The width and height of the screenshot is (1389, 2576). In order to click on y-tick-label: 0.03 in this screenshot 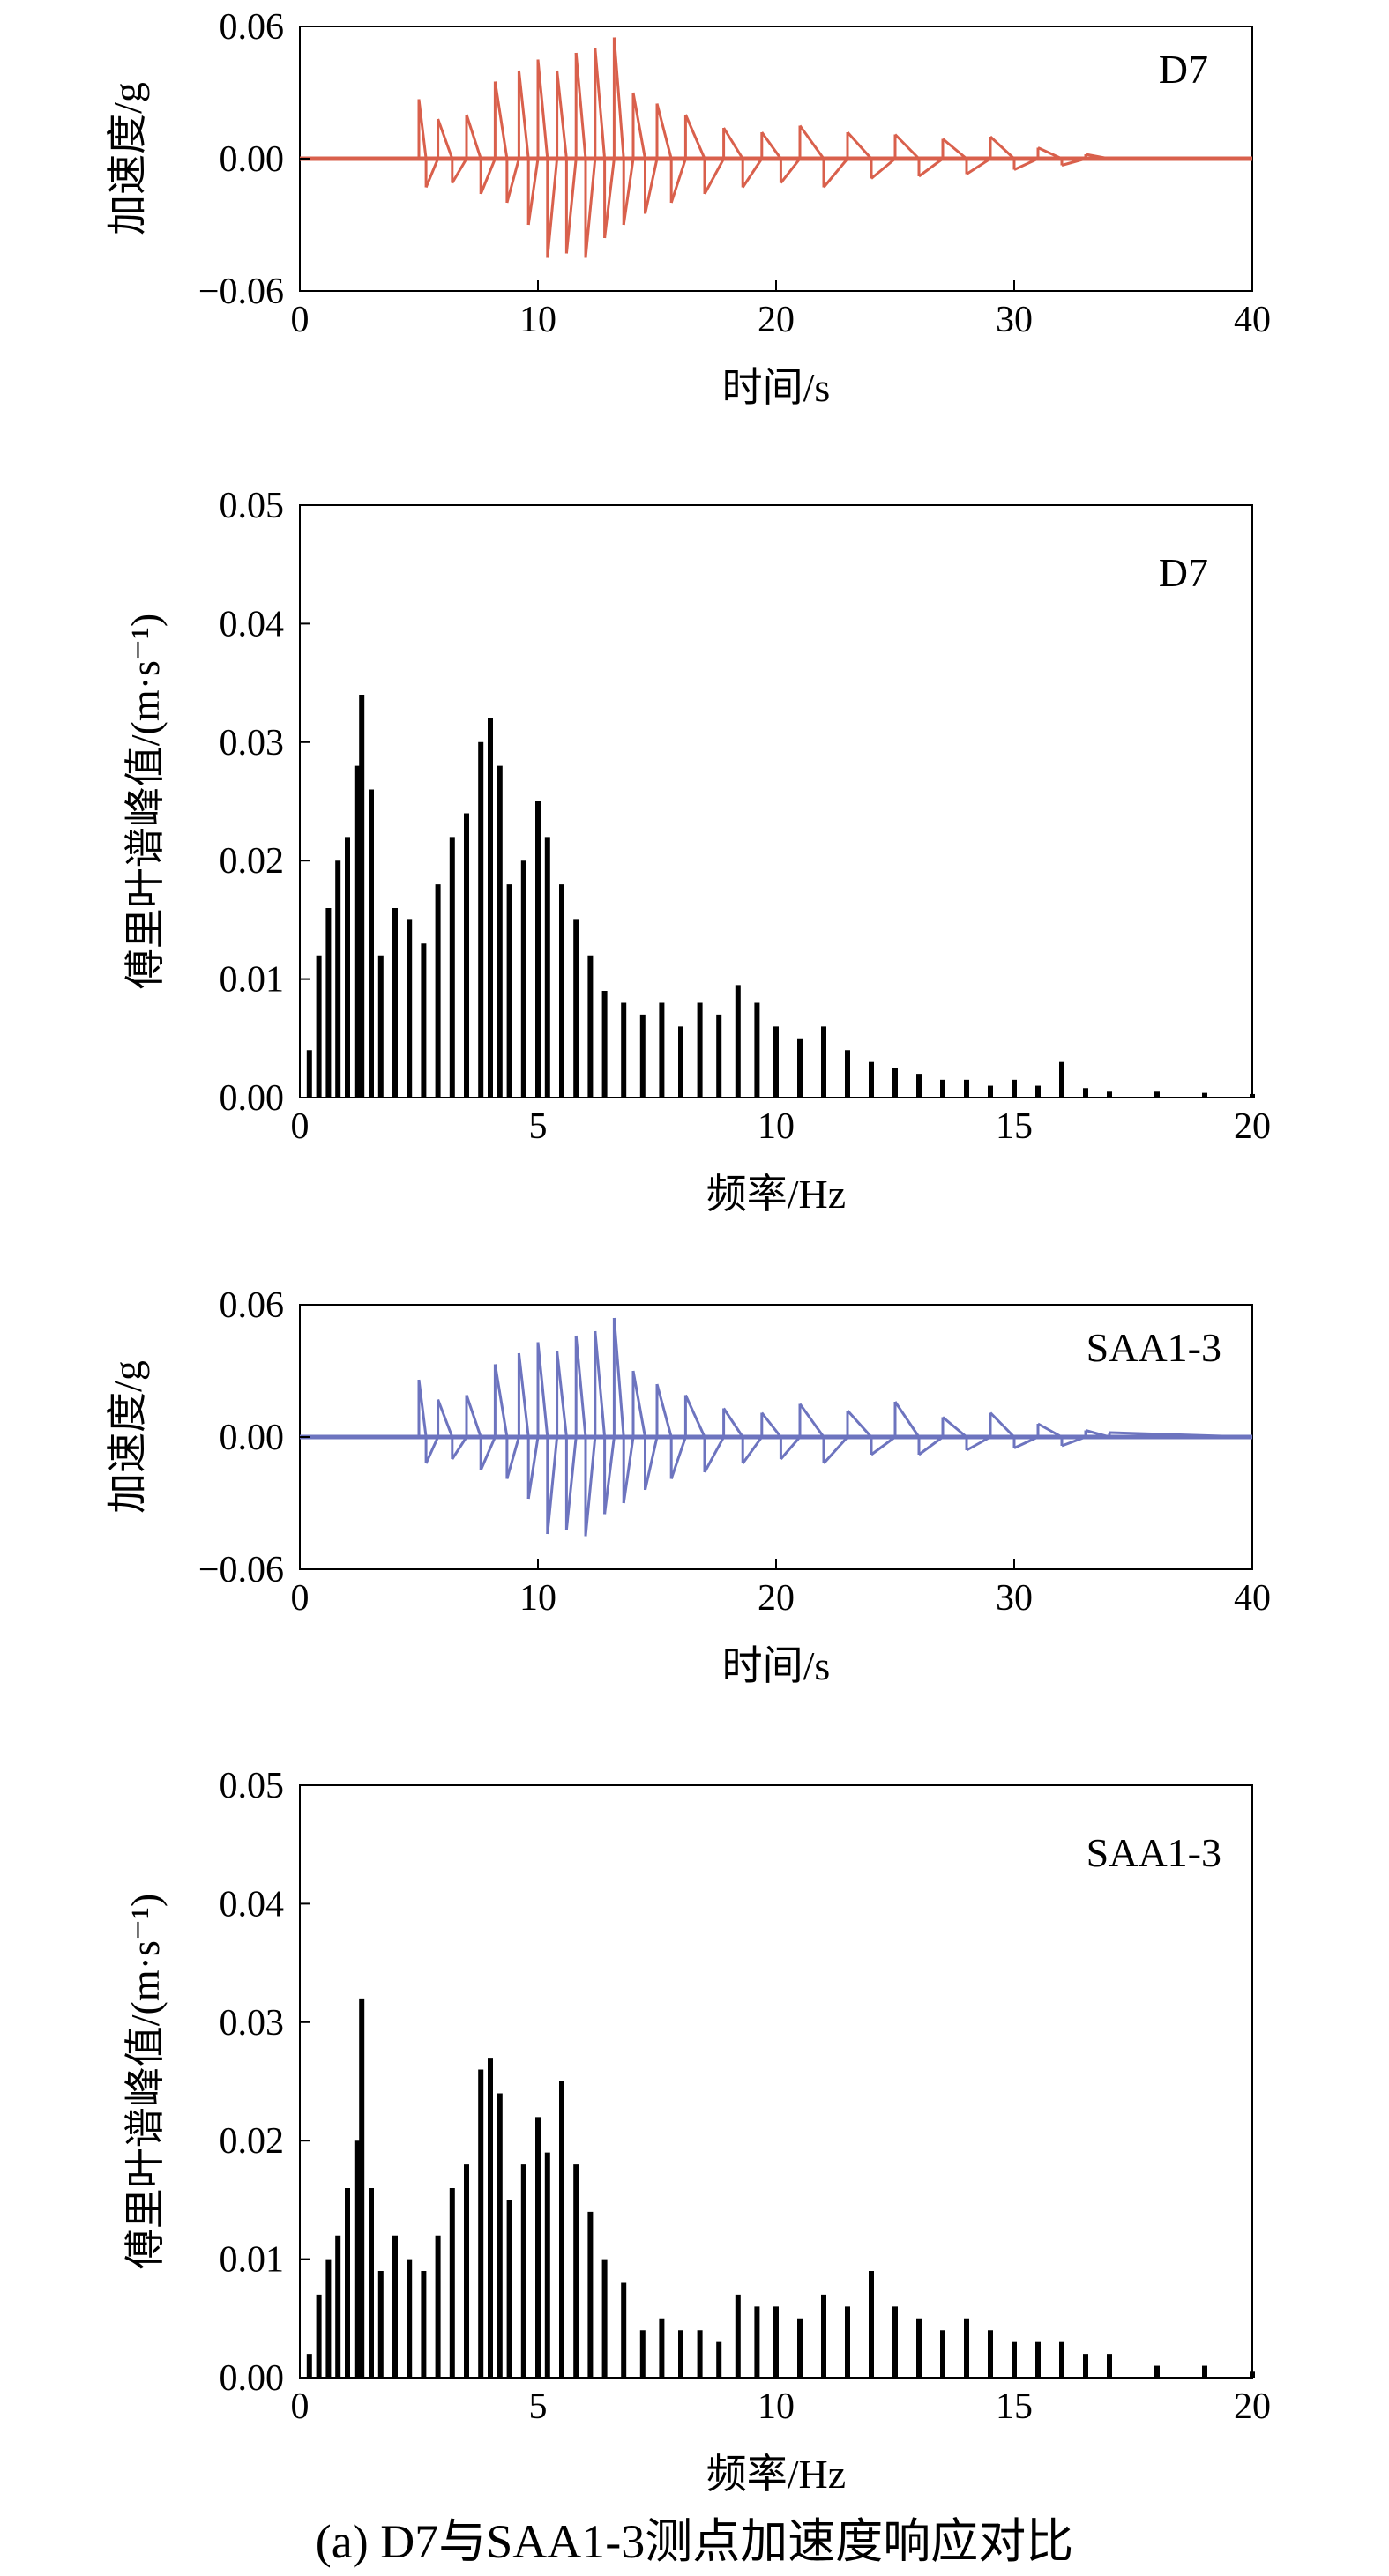, I will do `click(252, 743)`.